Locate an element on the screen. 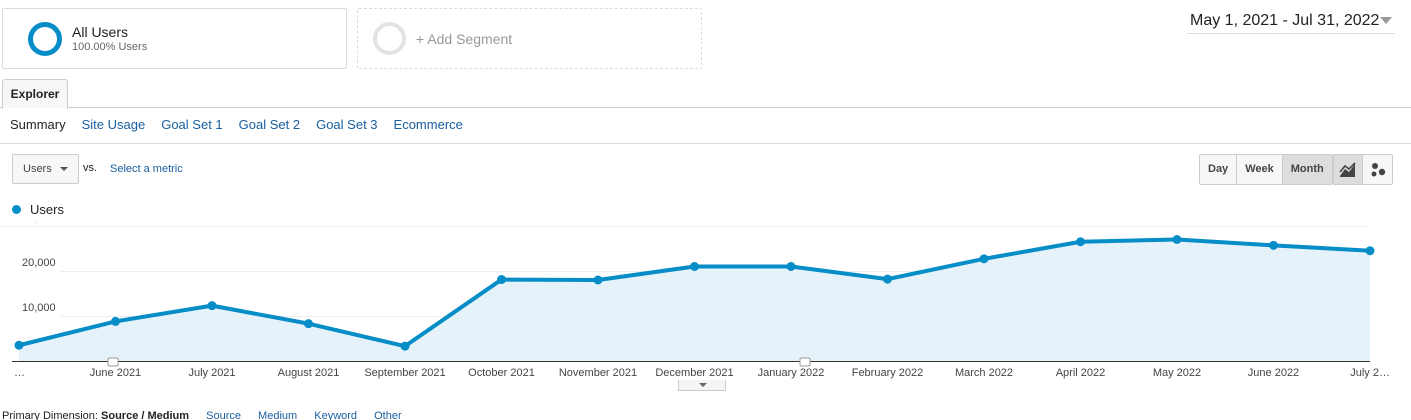 The image size is (1411, 420). subtab-goal-set-3: Goal Set 3 is located at coordinates (347, 124).